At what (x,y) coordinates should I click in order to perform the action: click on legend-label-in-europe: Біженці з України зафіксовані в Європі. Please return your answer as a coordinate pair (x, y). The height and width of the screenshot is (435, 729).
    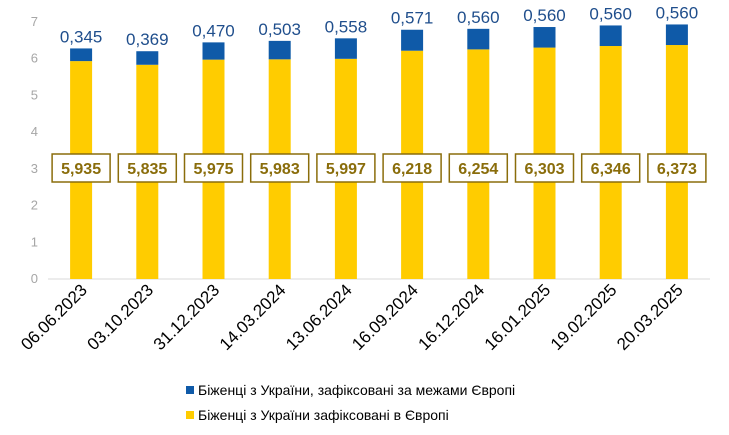
    Looking at the image, I should click on (323, 415).